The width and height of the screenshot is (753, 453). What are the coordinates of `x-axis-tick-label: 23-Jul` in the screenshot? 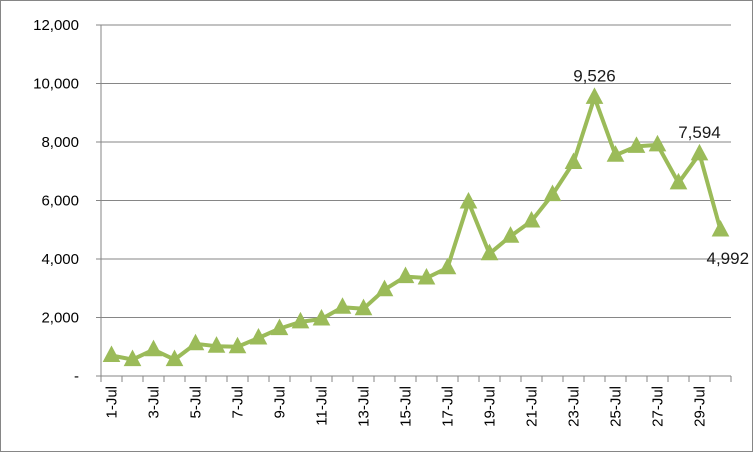 It's located at (574, 406).